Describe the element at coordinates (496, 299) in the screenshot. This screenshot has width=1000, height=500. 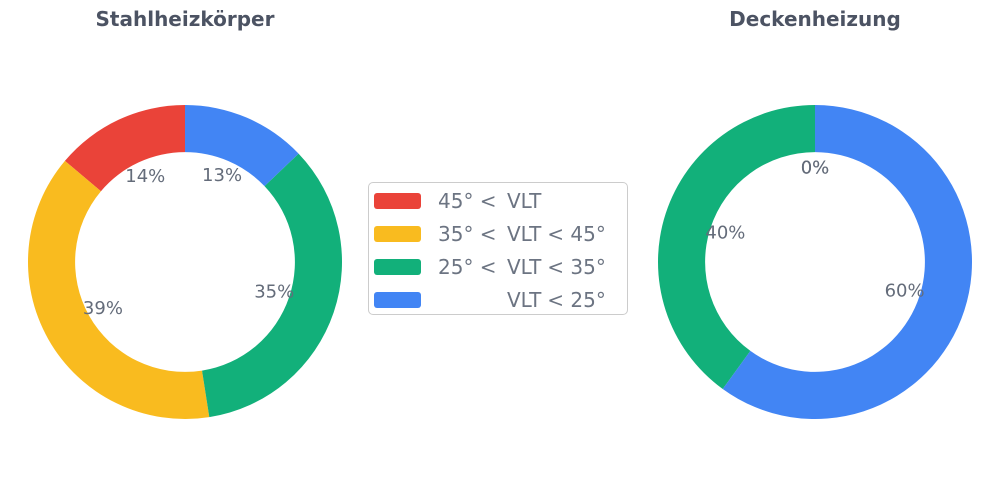
I see `legend-item-3: VLT < 25°` at that location.